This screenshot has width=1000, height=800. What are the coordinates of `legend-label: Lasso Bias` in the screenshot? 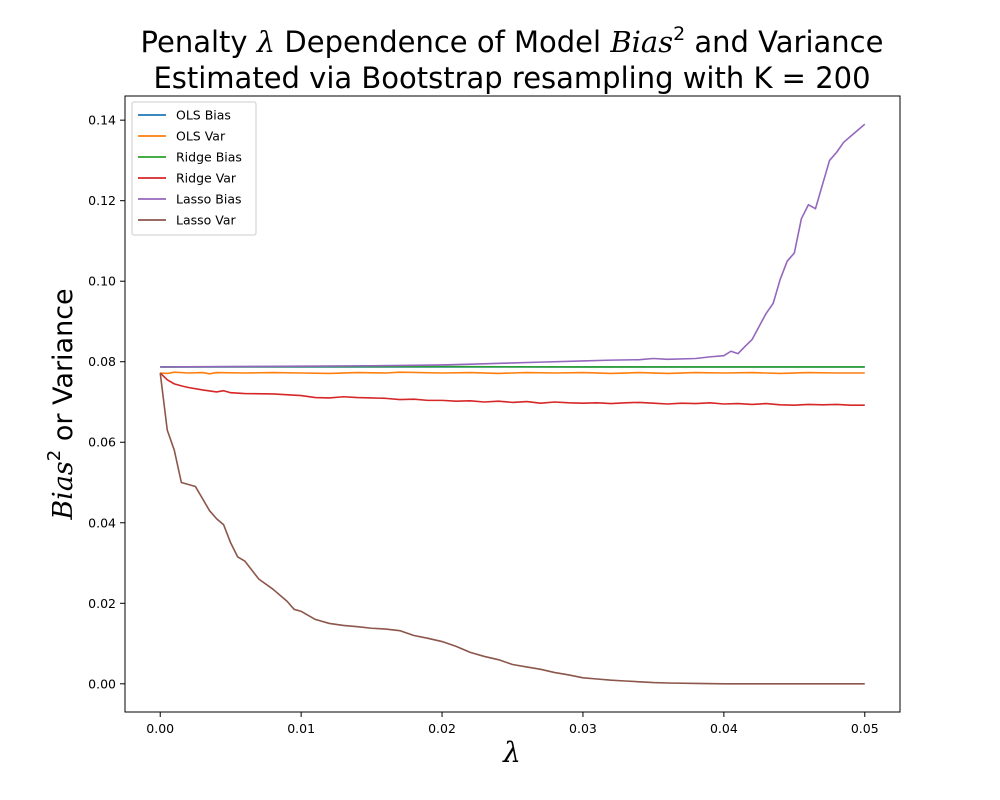 It's located at (209, 199).